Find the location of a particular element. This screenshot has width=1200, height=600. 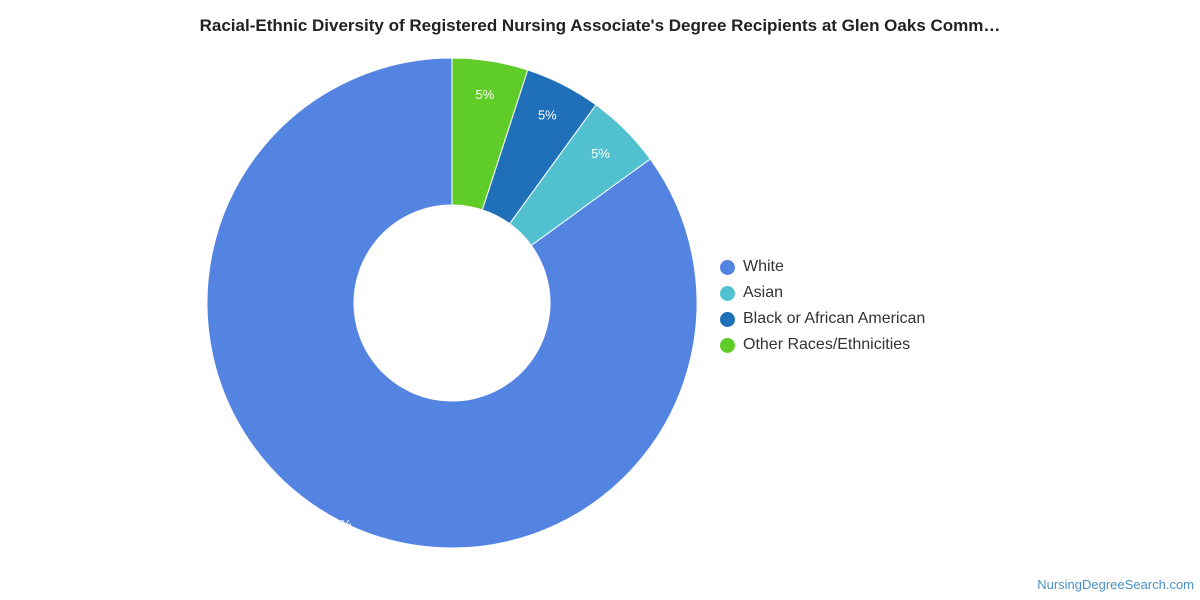

legend-item-black: Black or African American is located at coordinates (822, 319).